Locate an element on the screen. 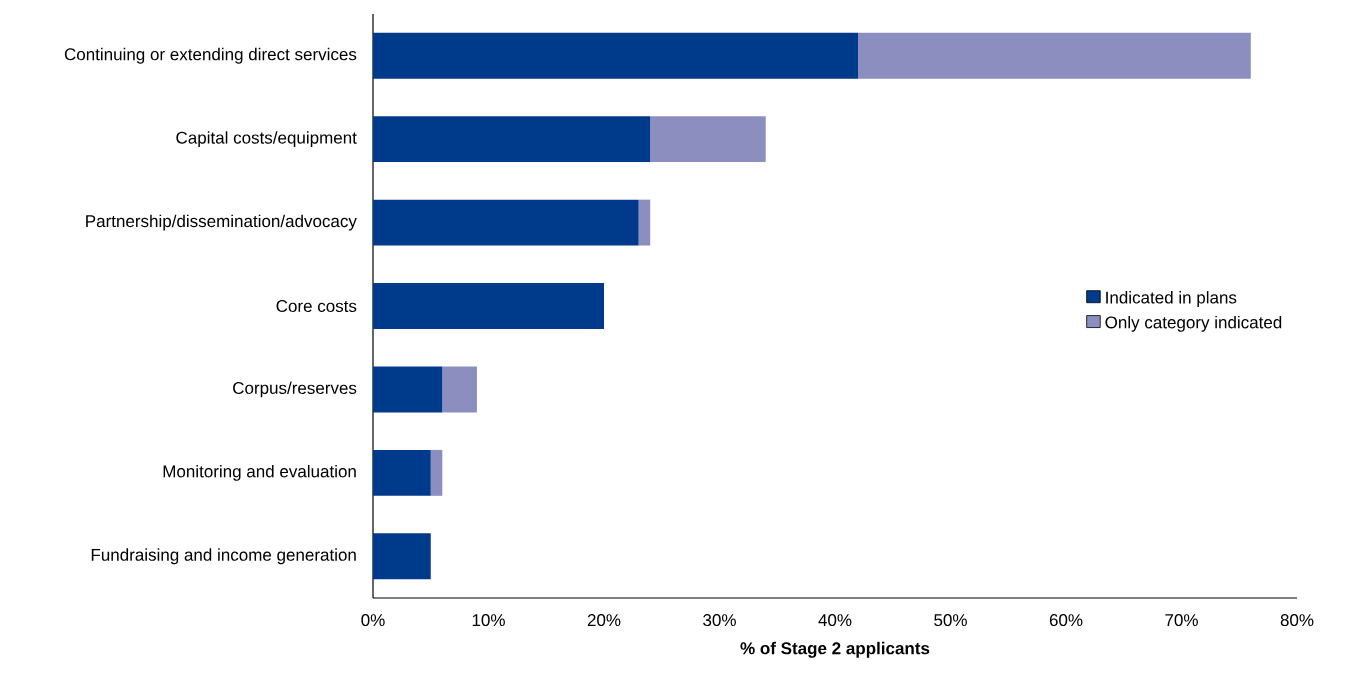 The image size is (1350, 677). x-tick-label: 60% is located at coordinates (1066, 620).